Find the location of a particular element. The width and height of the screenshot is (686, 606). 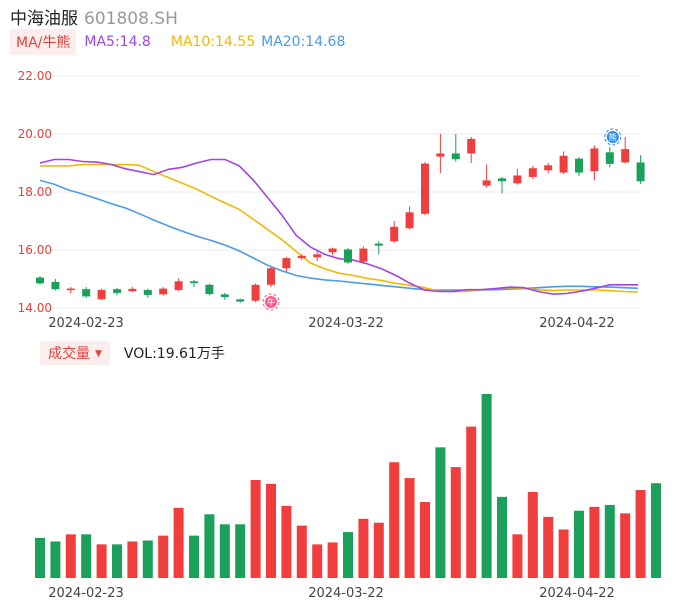

ma20-label: MA20:14.68 is located at coordinates (303, 42).